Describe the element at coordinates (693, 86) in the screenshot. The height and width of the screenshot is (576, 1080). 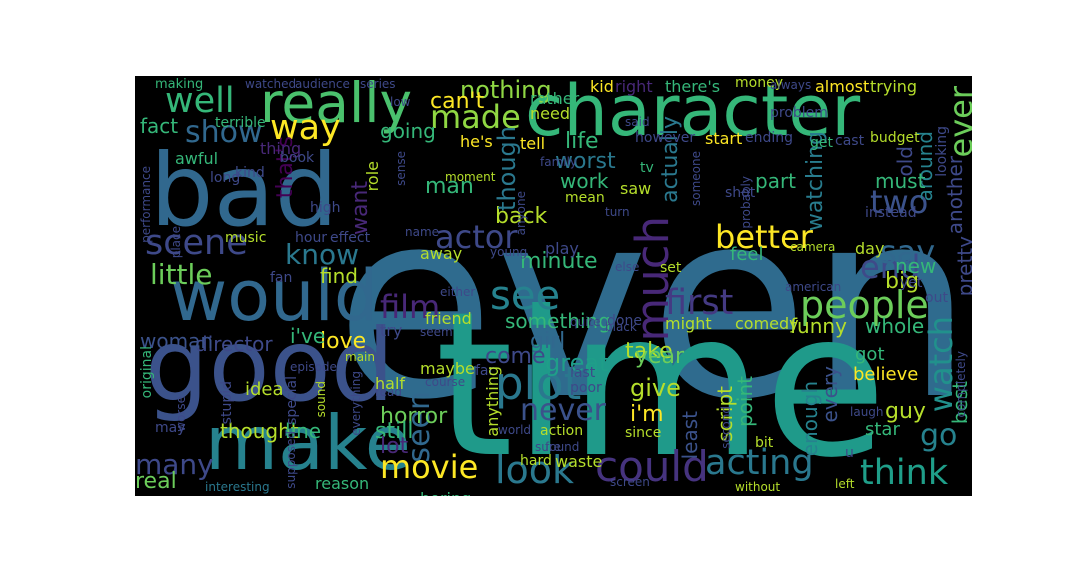
I see `word-there-s: there's` at that location.